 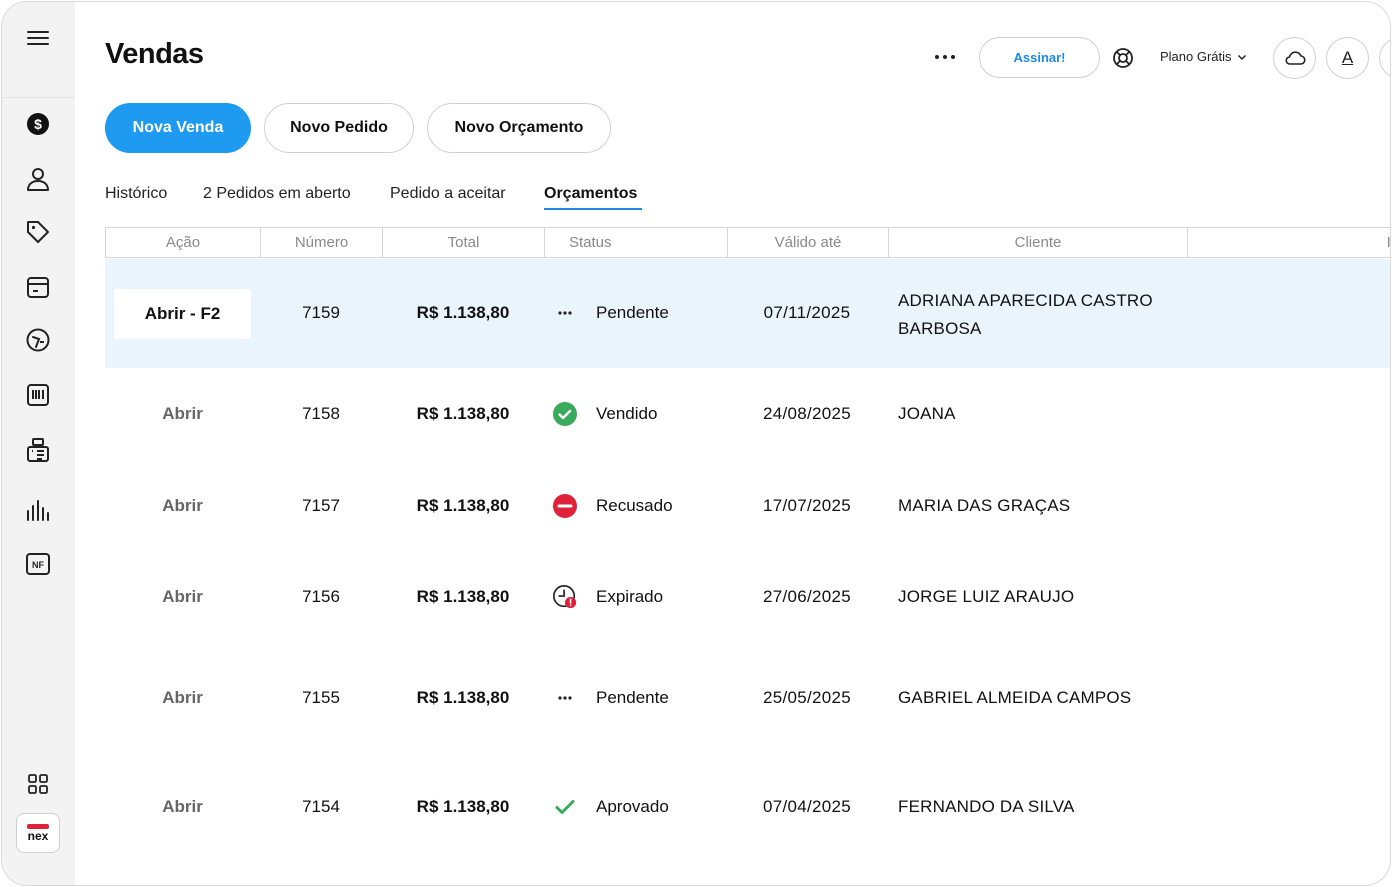 I want to click on tag-icon, so click(x=38, y=232).